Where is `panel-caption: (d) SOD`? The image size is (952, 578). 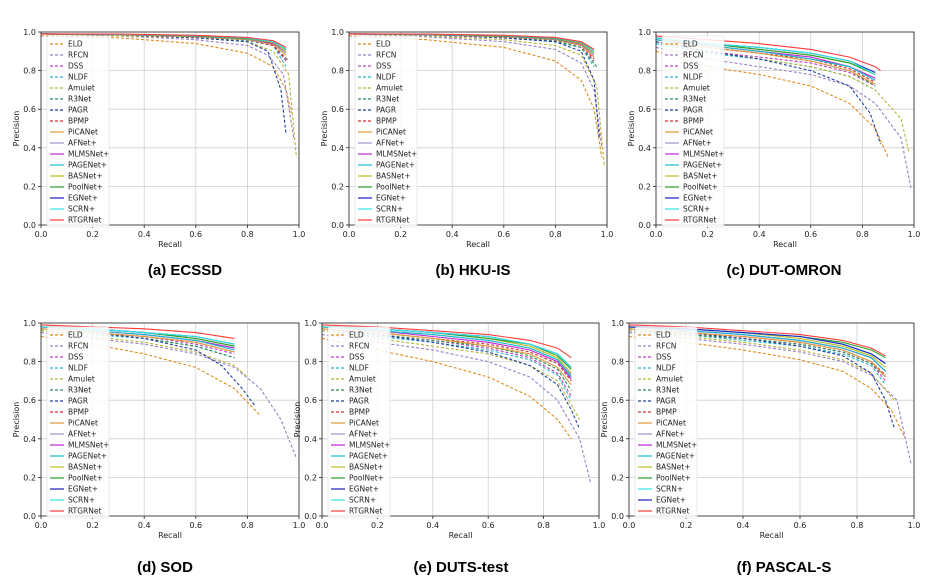
panel-caption: (d) SOD is located at coordinates (165, 567).